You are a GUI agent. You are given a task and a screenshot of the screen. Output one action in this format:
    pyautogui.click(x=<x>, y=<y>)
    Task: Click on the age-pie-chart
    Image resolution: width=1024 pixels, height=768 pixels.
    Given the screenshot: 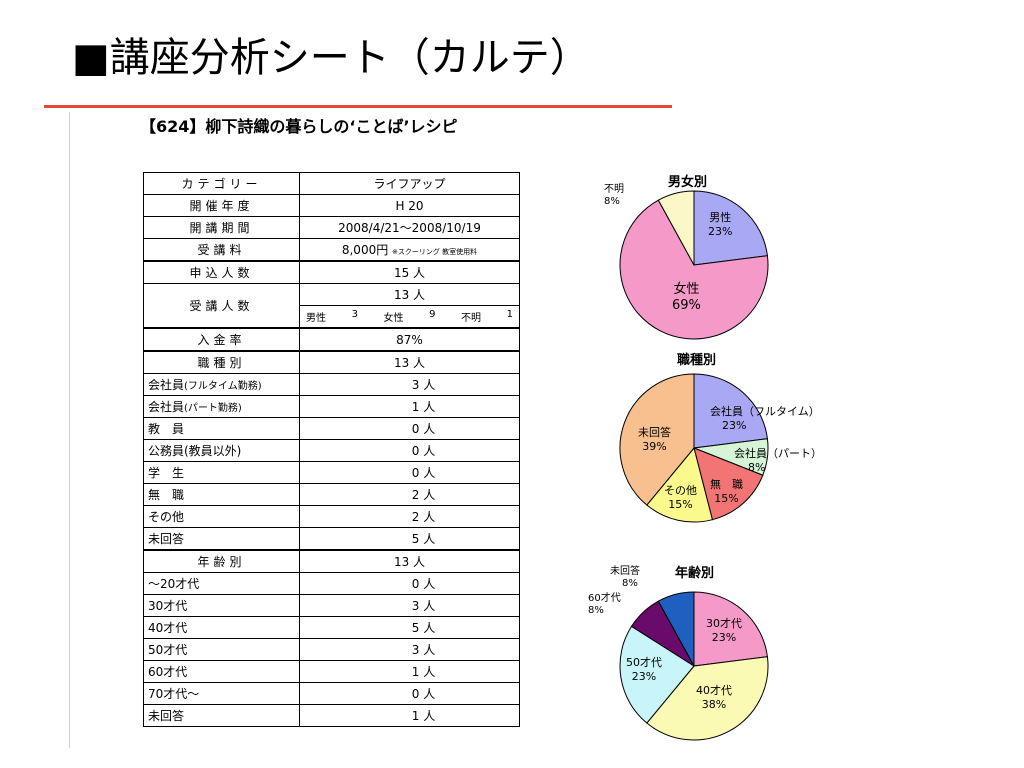 What is the action you would take?
    pyautogui.click(x=694, y=666)
    